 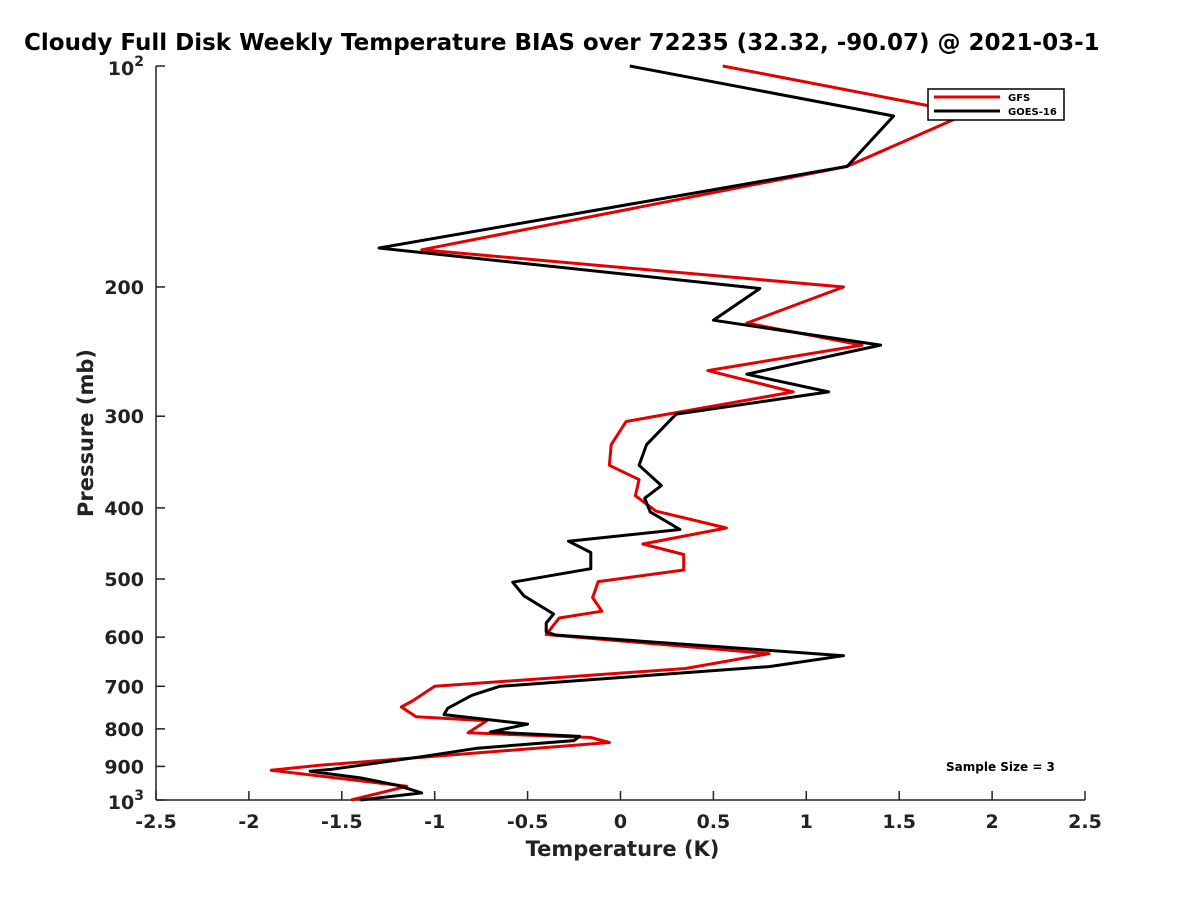 What do you see at coordinates (1000, 767) in the screenshot?
I see `sample-size-annotation: Sample Size = 3` at bounding box center [1000, 767].